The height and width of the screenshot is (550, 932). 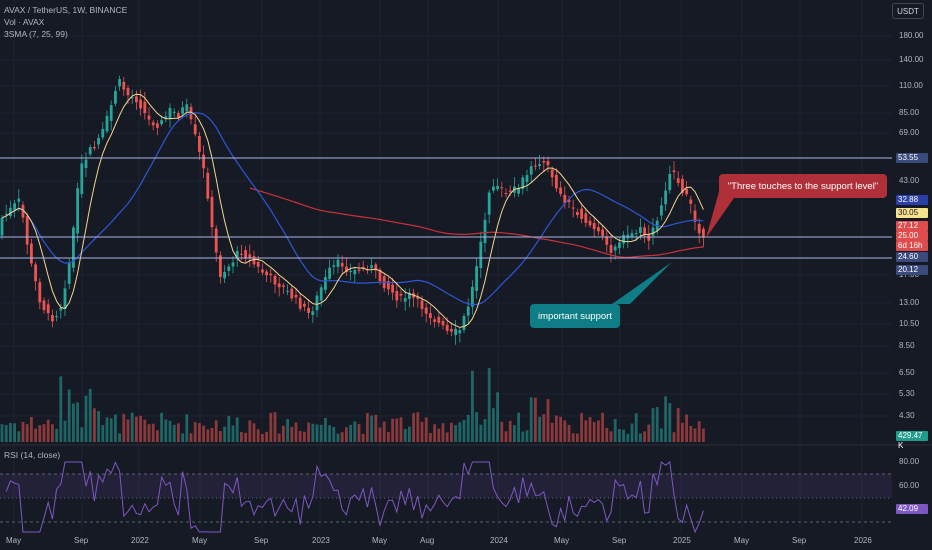 What do you see at coordinates (912, 236) in the screenshot?
I see `price-label: 25.00` at bounding box center [912, 236].